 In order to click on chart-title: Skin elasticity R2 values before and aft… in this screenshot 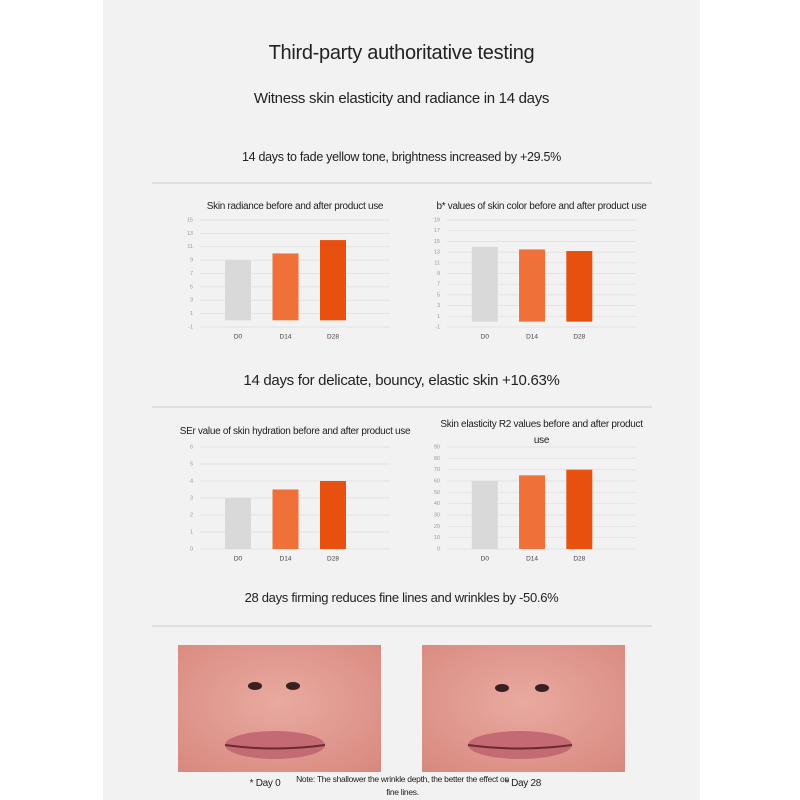, I will do `click(541, 432)`.